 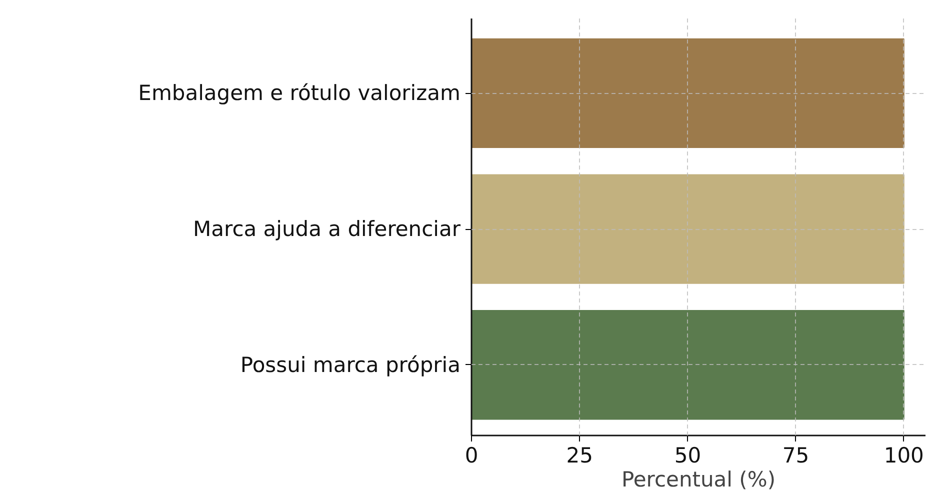 I want to click on x-tick-label: 50, so click(x=688, y=456).